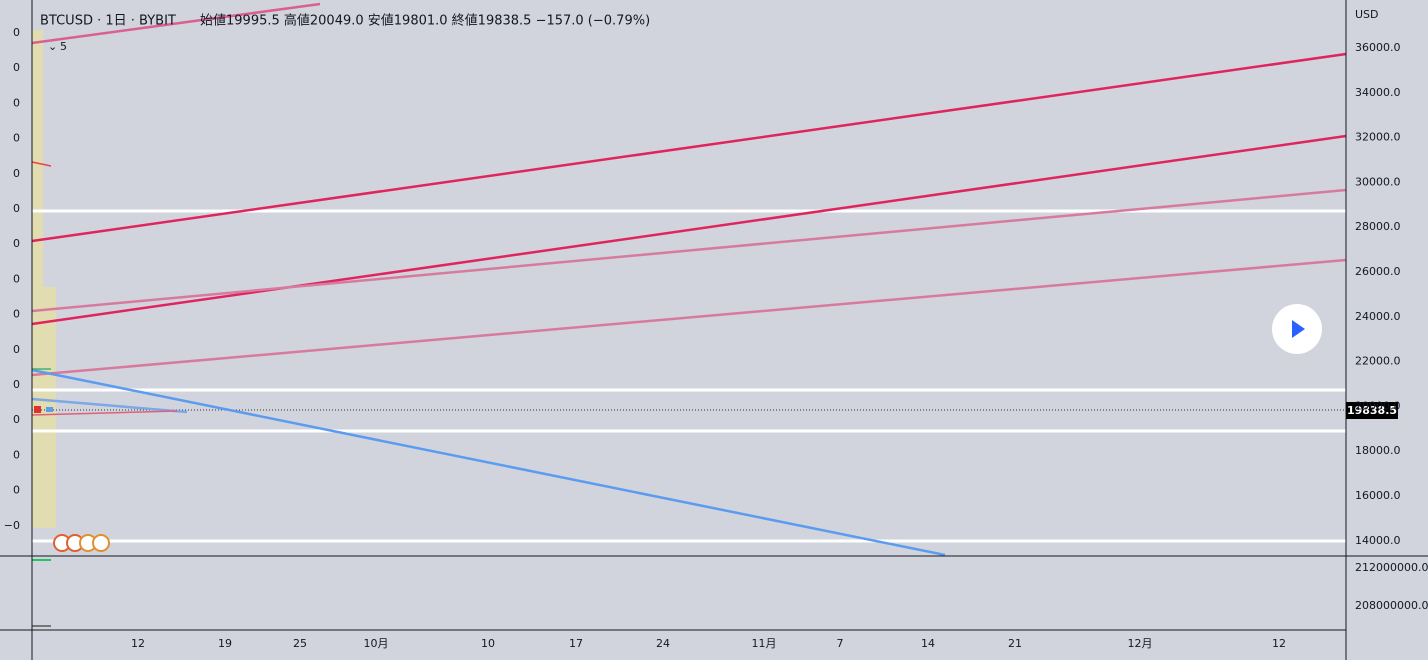 This screenshot has height=660, width=1428. Describe the element at coordinates (764, 643) in the screenshot. I see `time-label: 11月` at that location.